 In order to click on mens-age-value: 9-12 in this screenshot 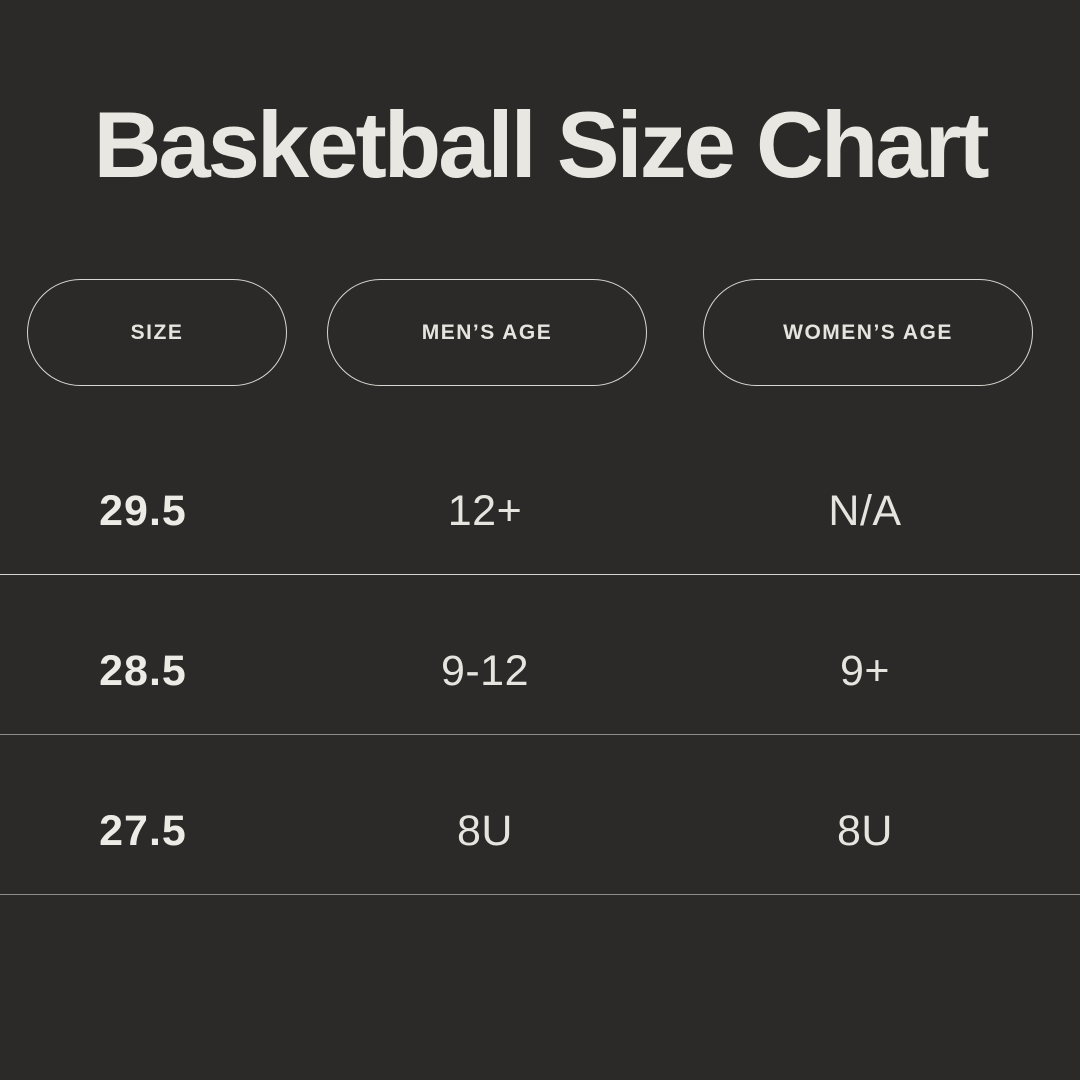, I will do `click(485, 671)`.